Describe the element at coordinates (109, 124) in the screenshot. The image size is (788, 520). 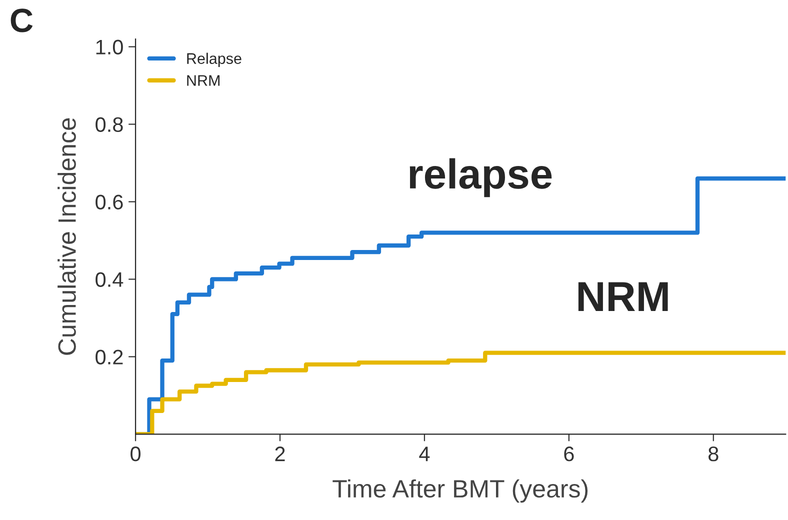
I see `y-tick-label: 0.8` at that location.